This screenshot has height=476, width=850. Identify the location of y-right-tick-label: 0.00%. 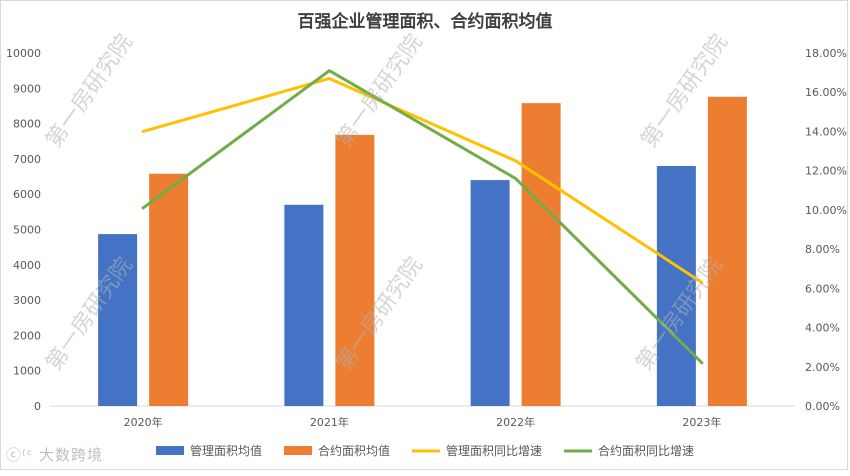
(822, 406).